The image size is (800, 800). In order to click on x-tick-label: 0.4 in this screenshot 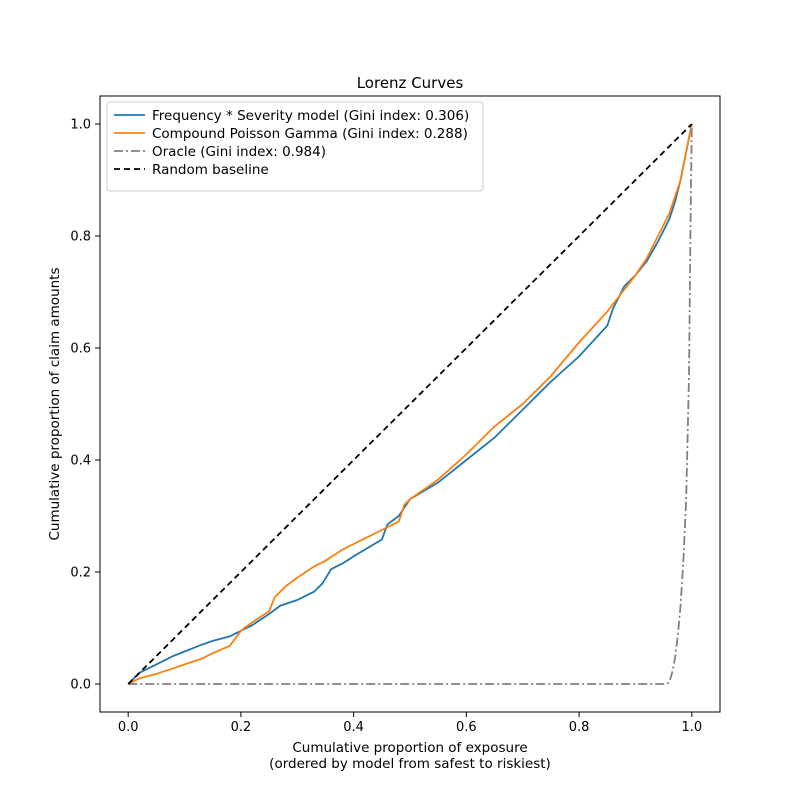, I will do `click(353, 727)`.